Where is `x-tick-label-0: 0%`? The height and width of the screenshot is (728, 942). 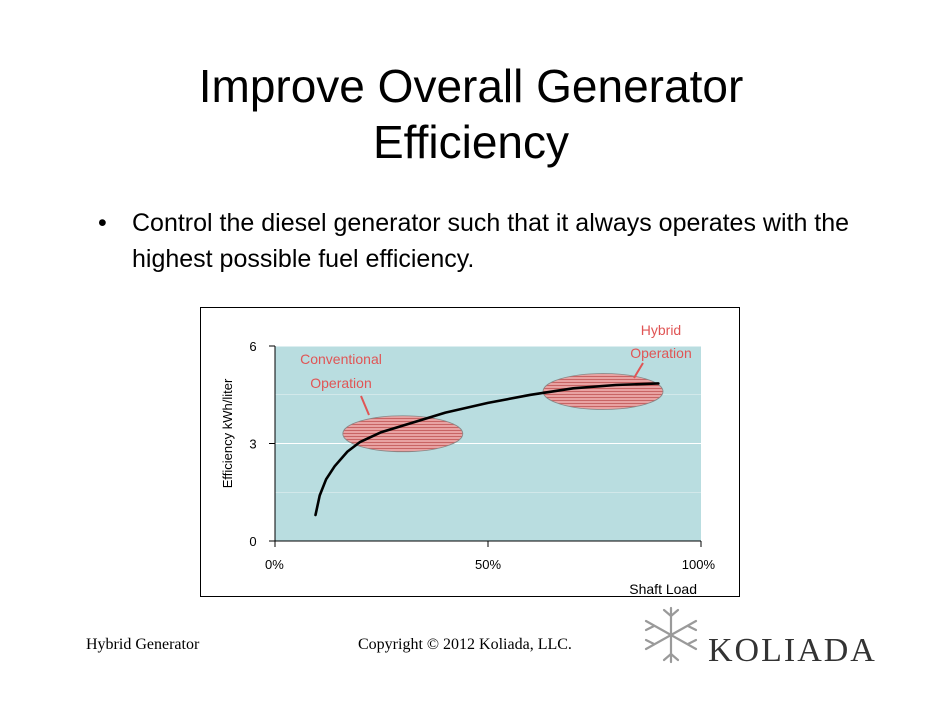
x-tick-label-0: 0% is located at coordinates (274, 564).